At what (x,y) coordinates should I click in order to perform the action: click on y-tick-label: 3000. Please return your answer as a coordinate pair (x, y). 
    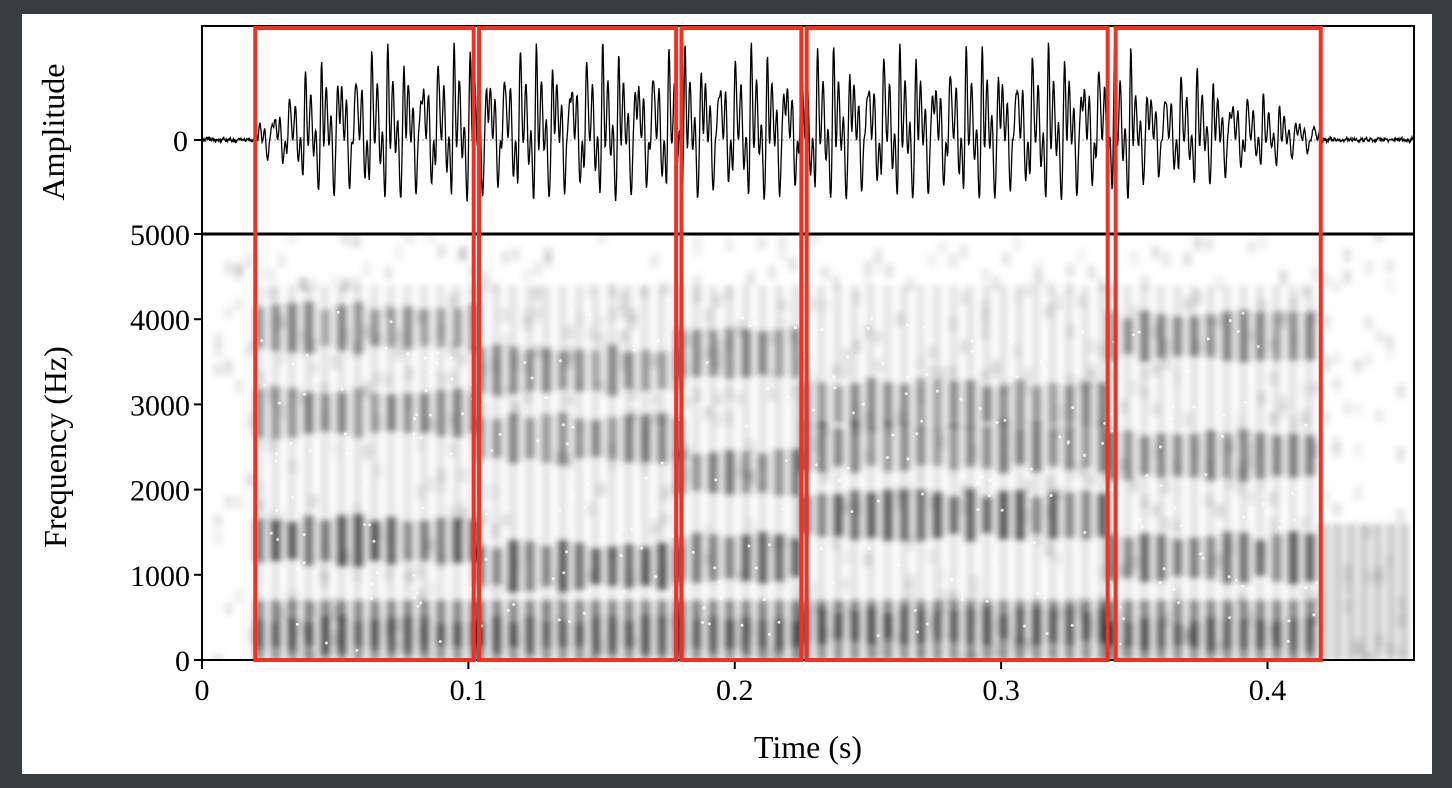
    Looking at the image, I should click on (160, 405).